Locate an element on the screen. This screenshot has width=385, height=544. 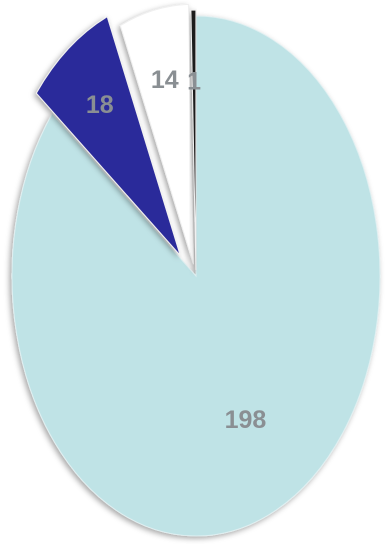
data-label-198: 198 is located at coordinates (246, 420).